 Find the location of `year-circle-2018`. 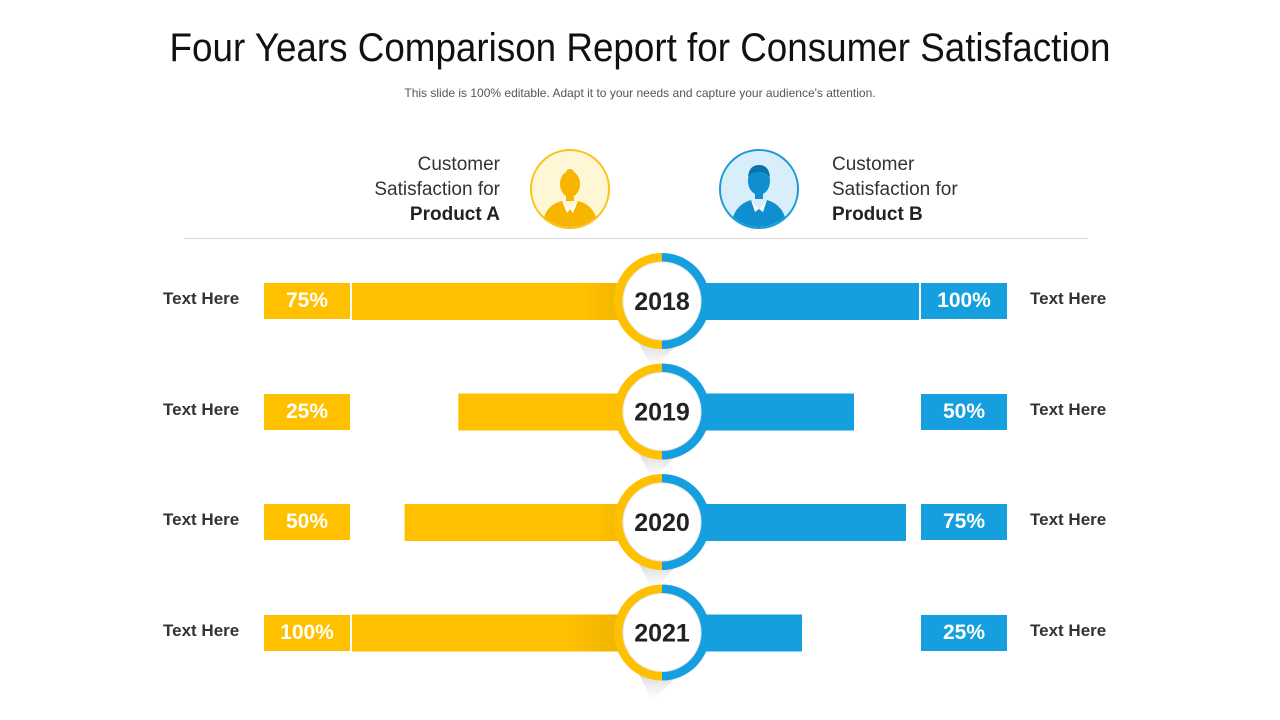

year-circle-2018 is located at coordinates (662, 301).